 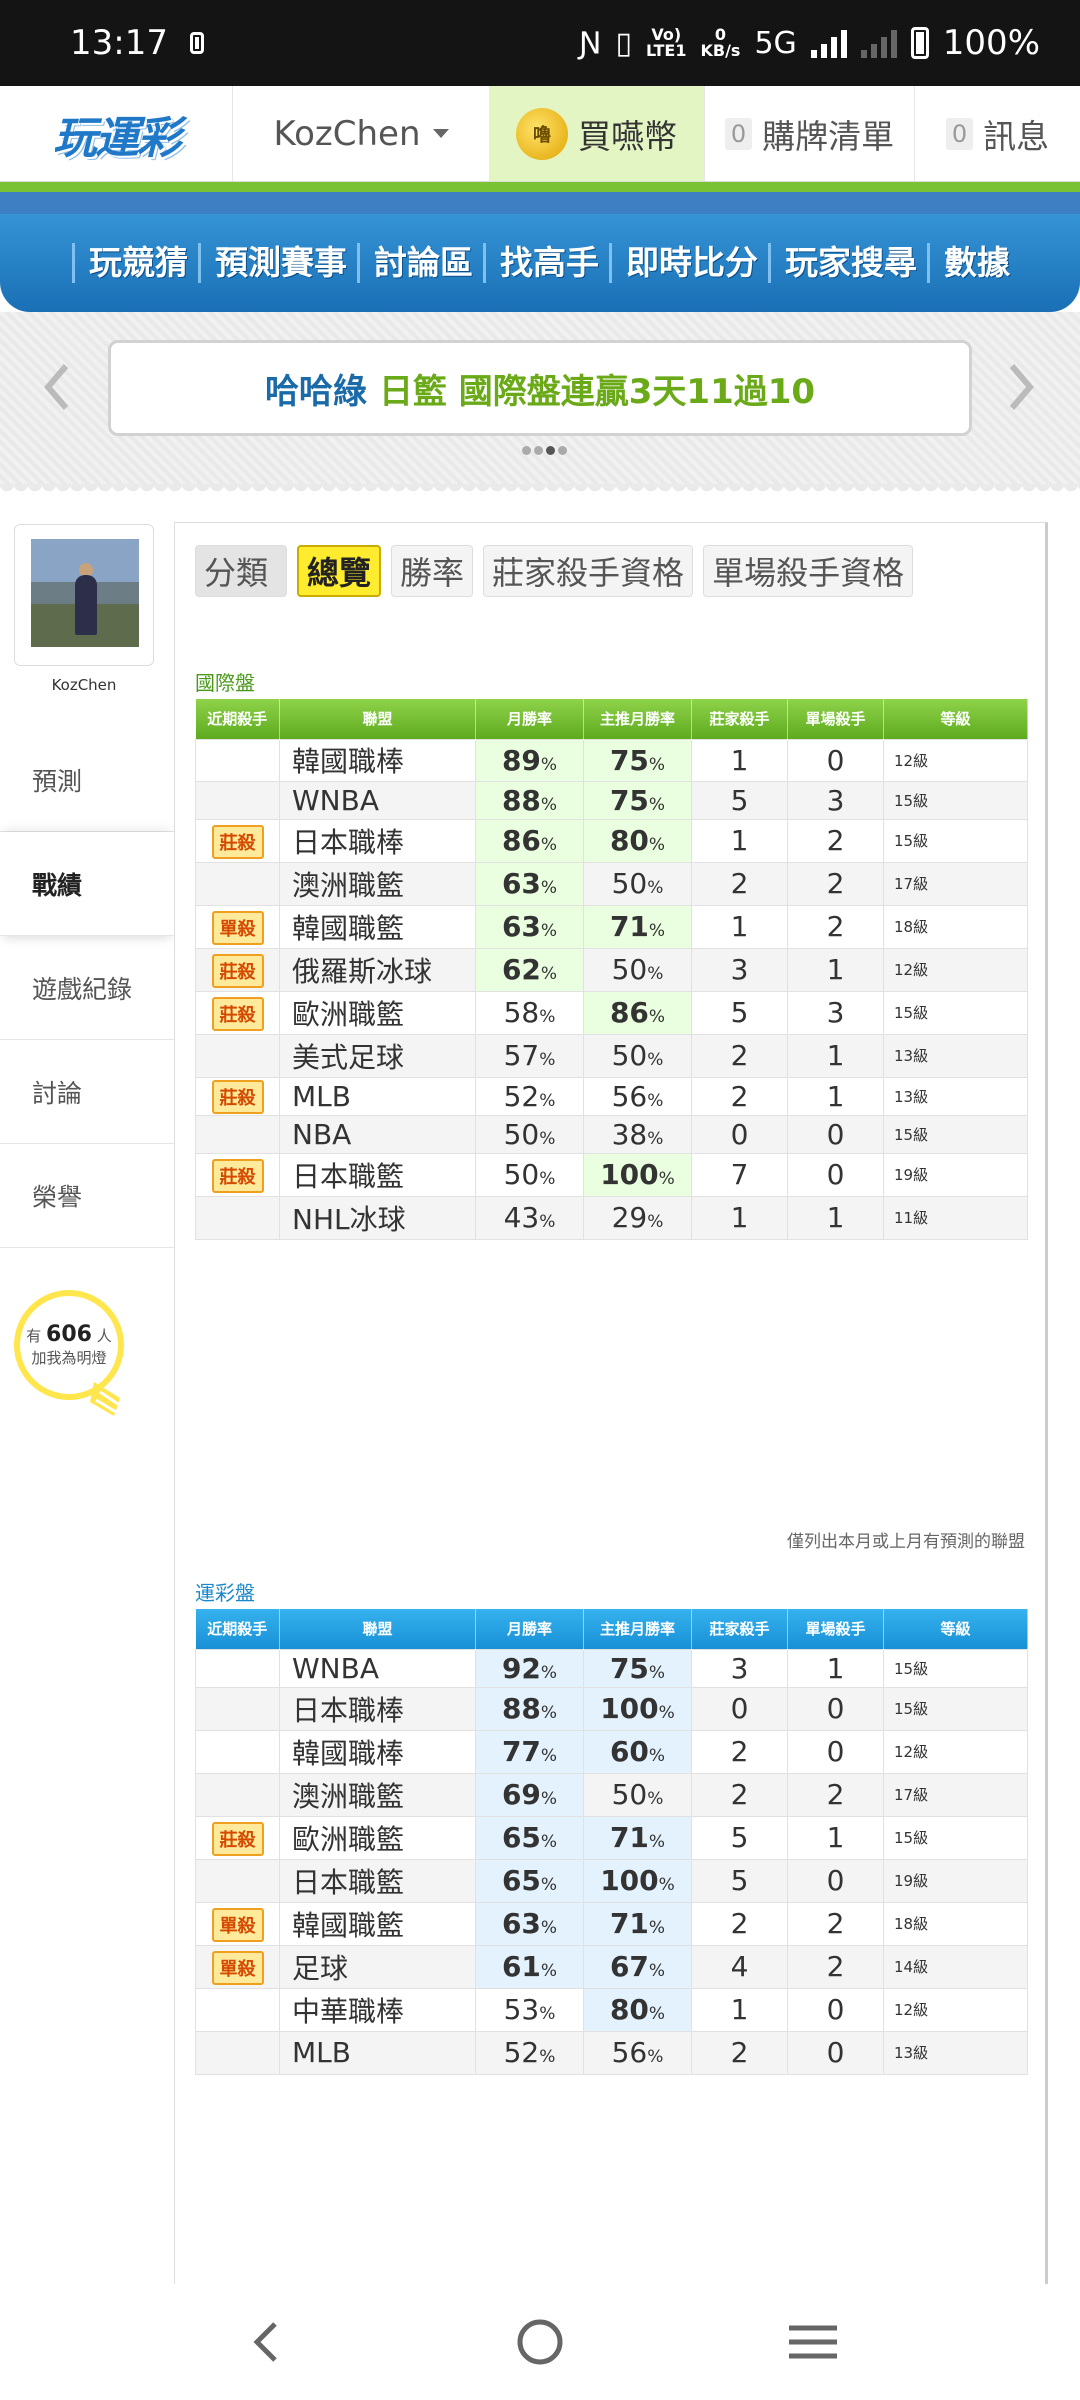 I want to click on user-menu: KozChen, so click(x=360, y=133).